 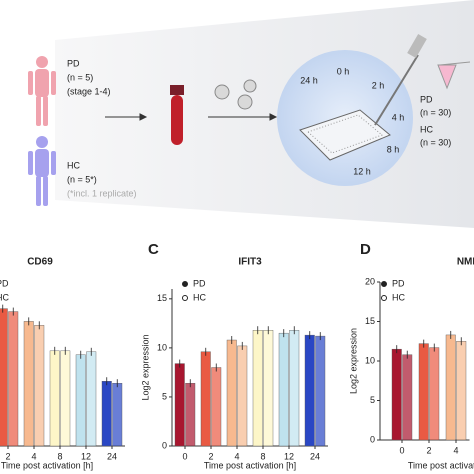 What do you see at coordinates (426, 129) in the screenshot?
I see `output-label: HC` at bounding box center [426, 129].